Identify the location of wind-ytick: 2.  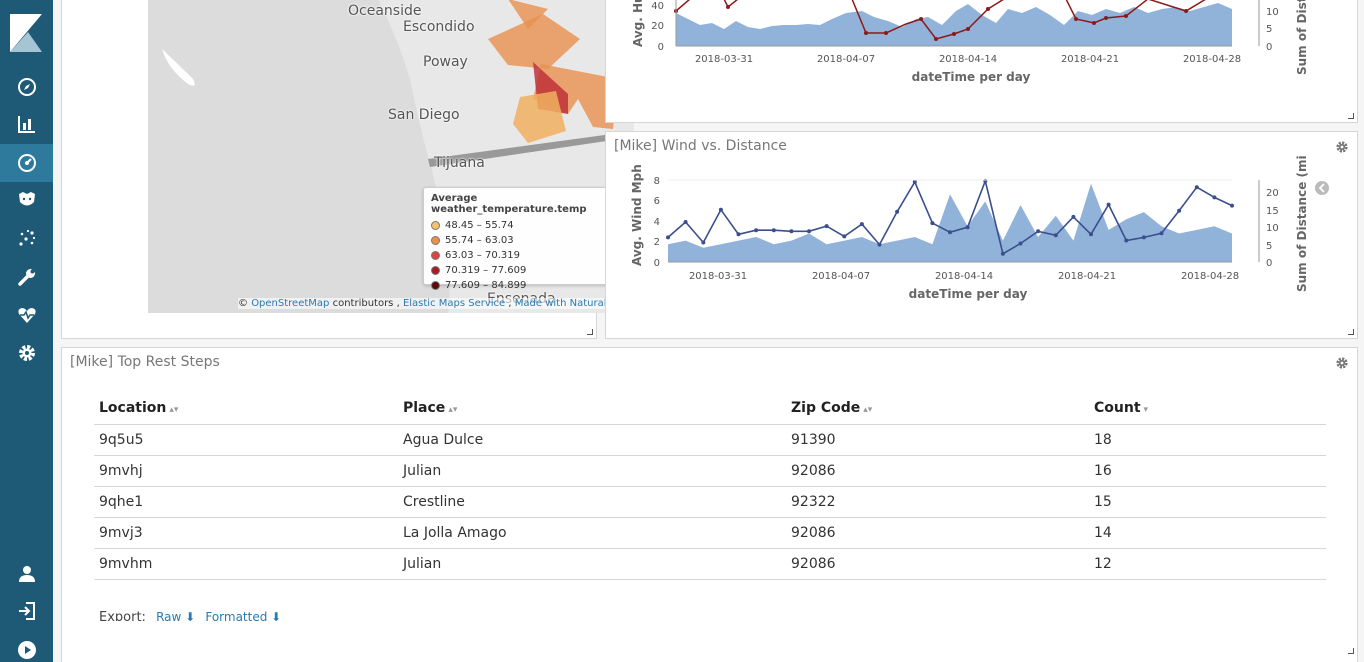
(657, 242).